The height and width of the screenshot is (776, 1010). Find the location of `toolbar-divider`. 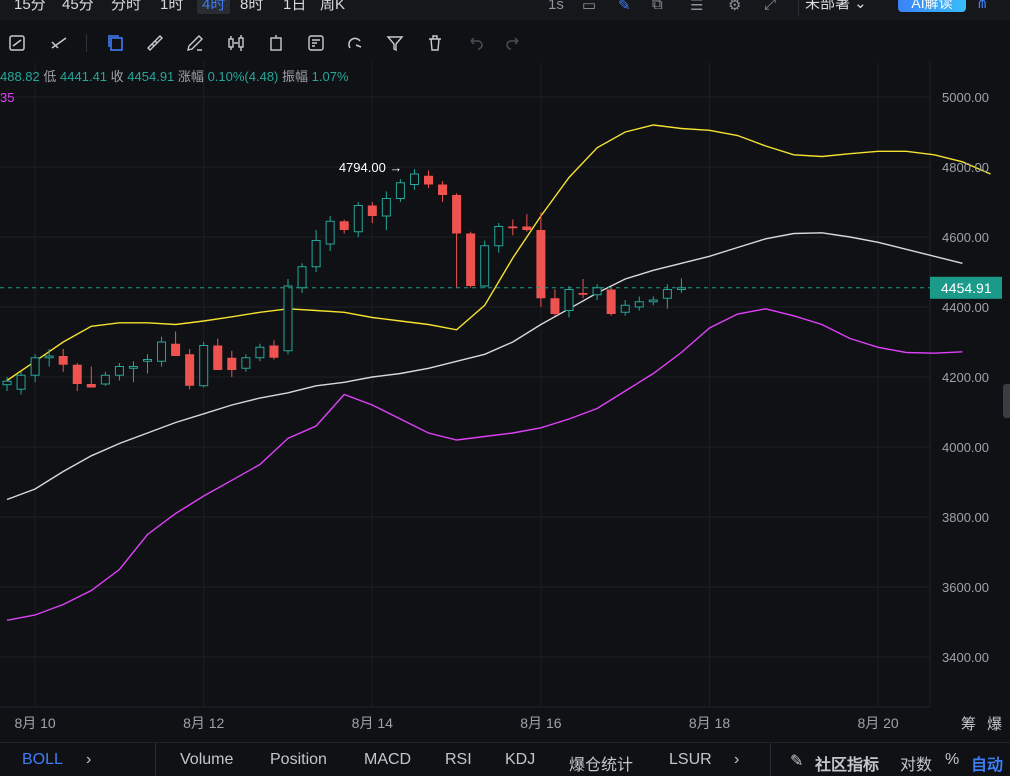

toolbar-divider is located at coordinates (86, 43).